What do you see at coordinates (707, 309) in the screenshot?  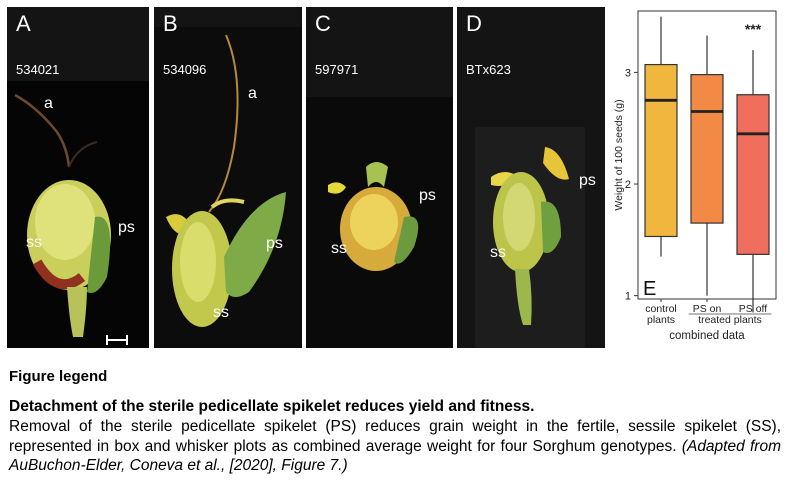 I see `x-tick-label: PS on` at bounding box center [707, 309].